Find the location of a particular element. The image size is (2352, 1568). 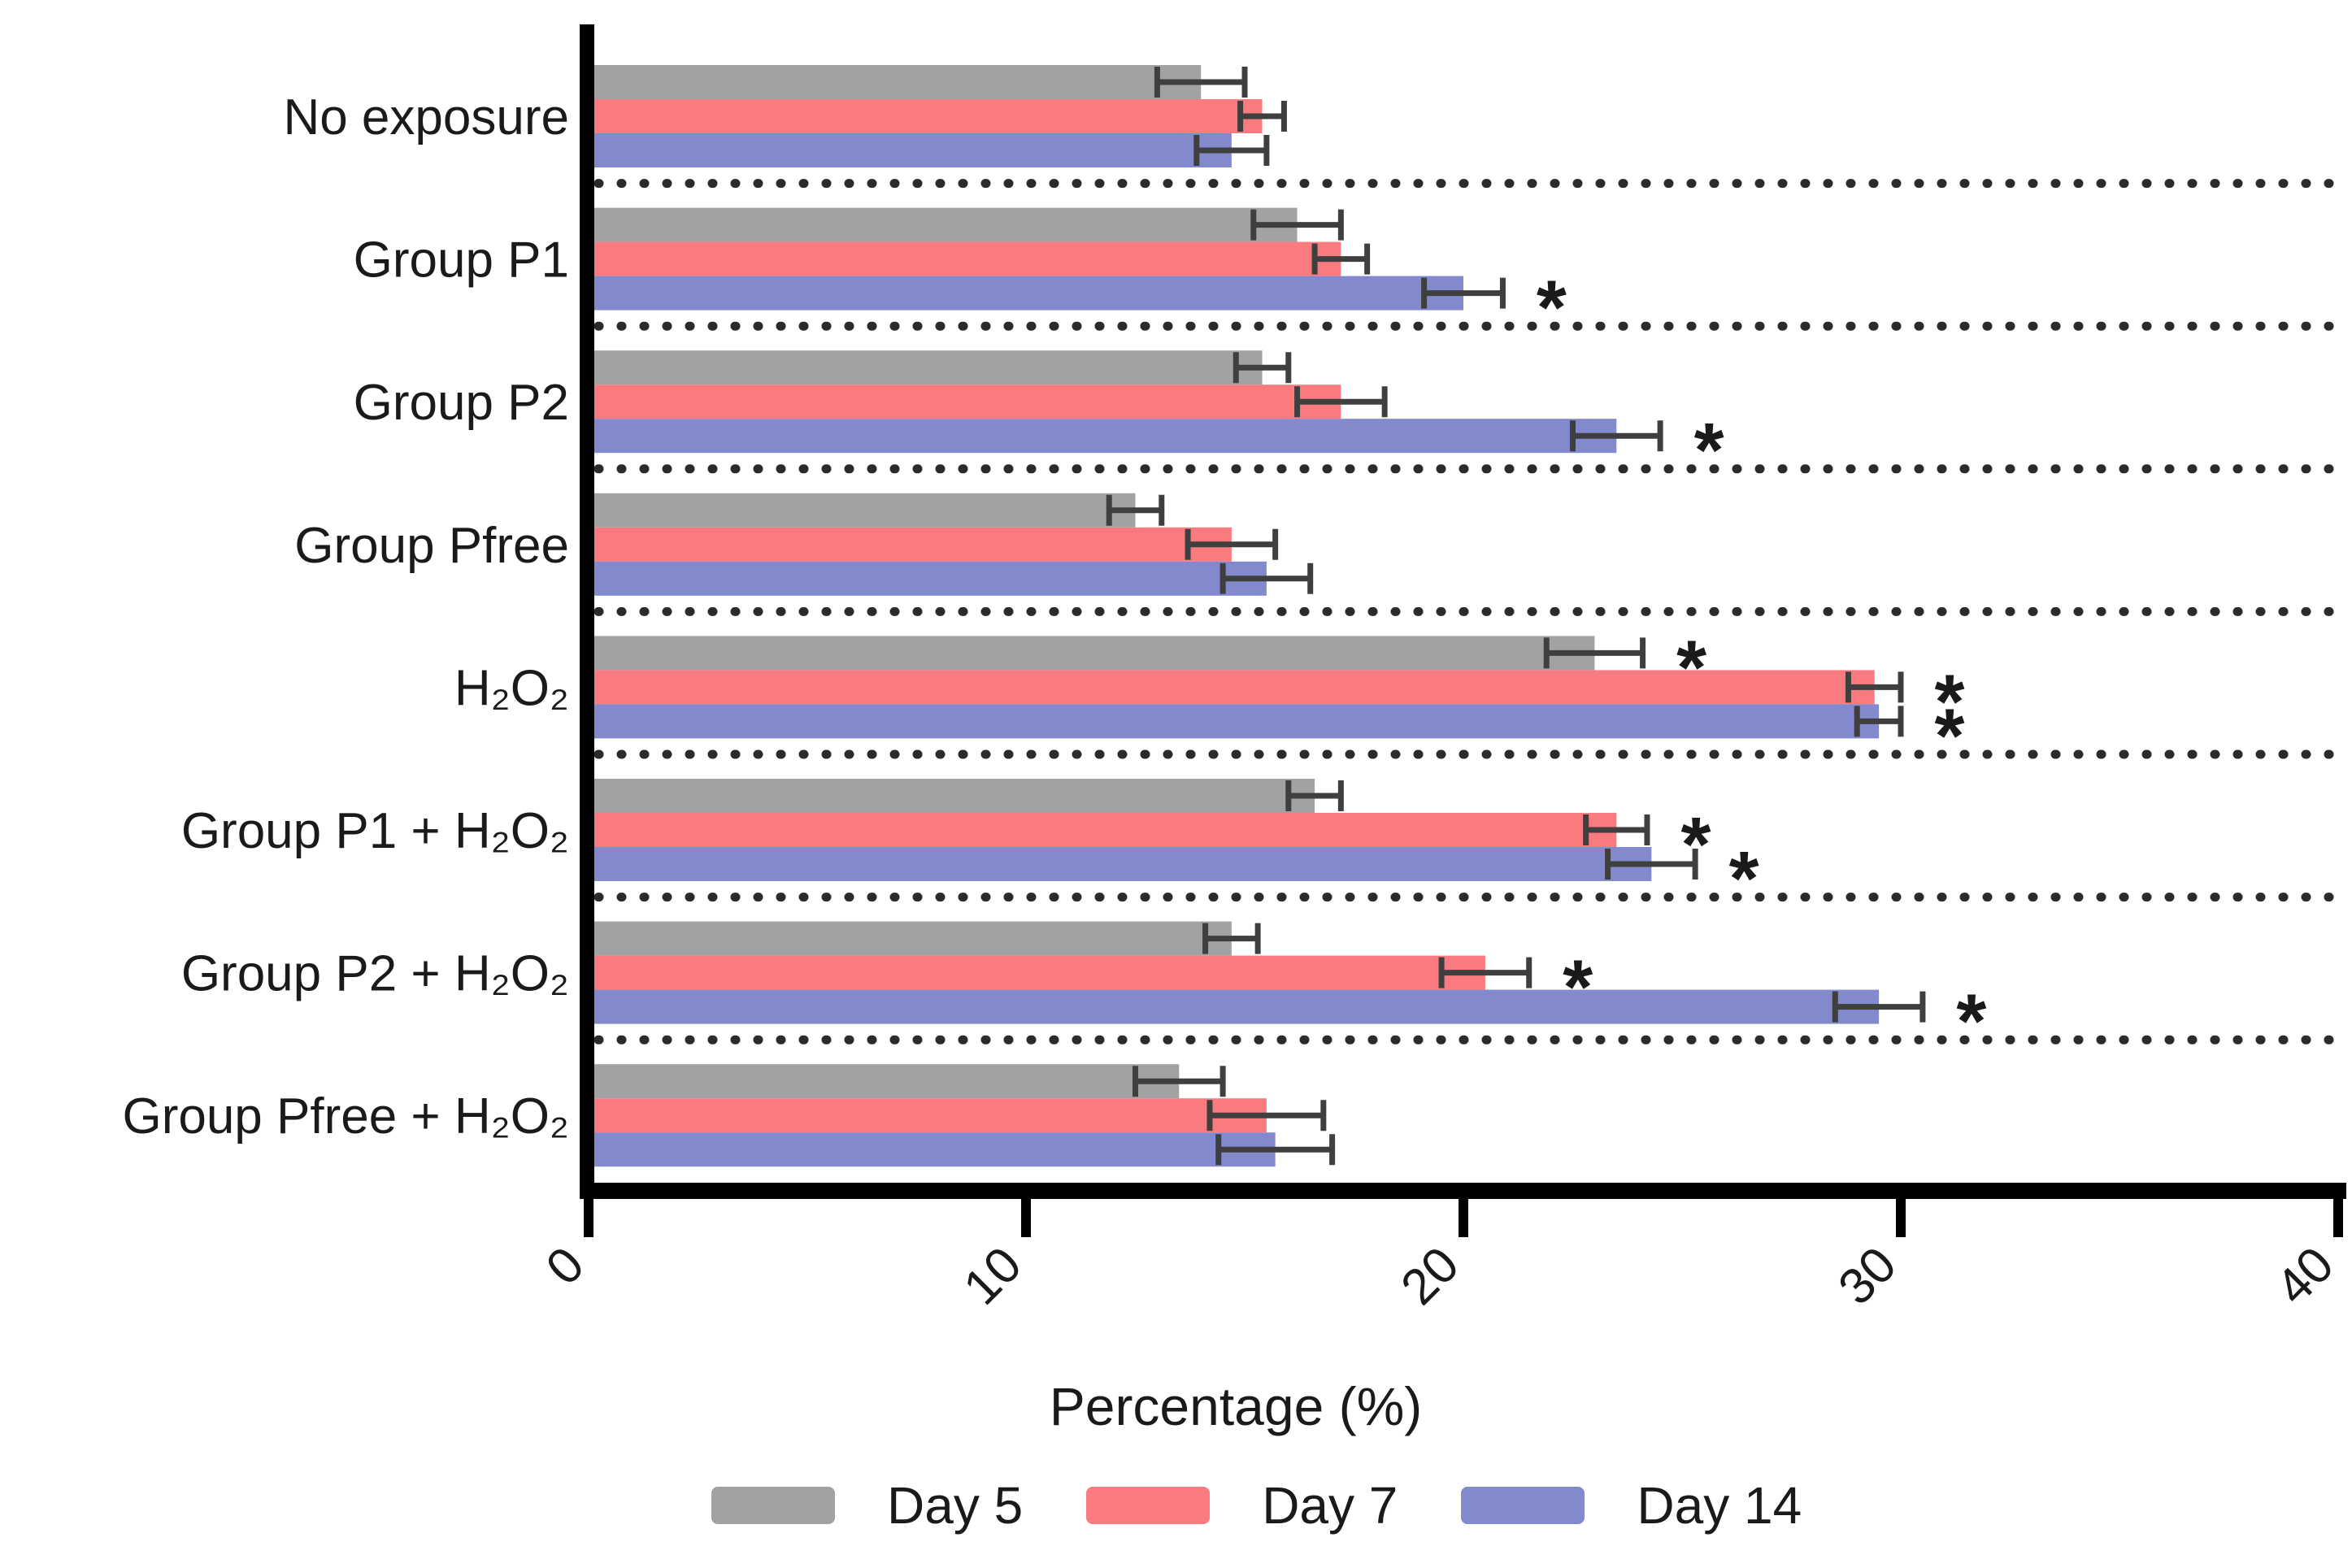

x-axis-tick-label: 10 is located at coordinates (993, 1276).